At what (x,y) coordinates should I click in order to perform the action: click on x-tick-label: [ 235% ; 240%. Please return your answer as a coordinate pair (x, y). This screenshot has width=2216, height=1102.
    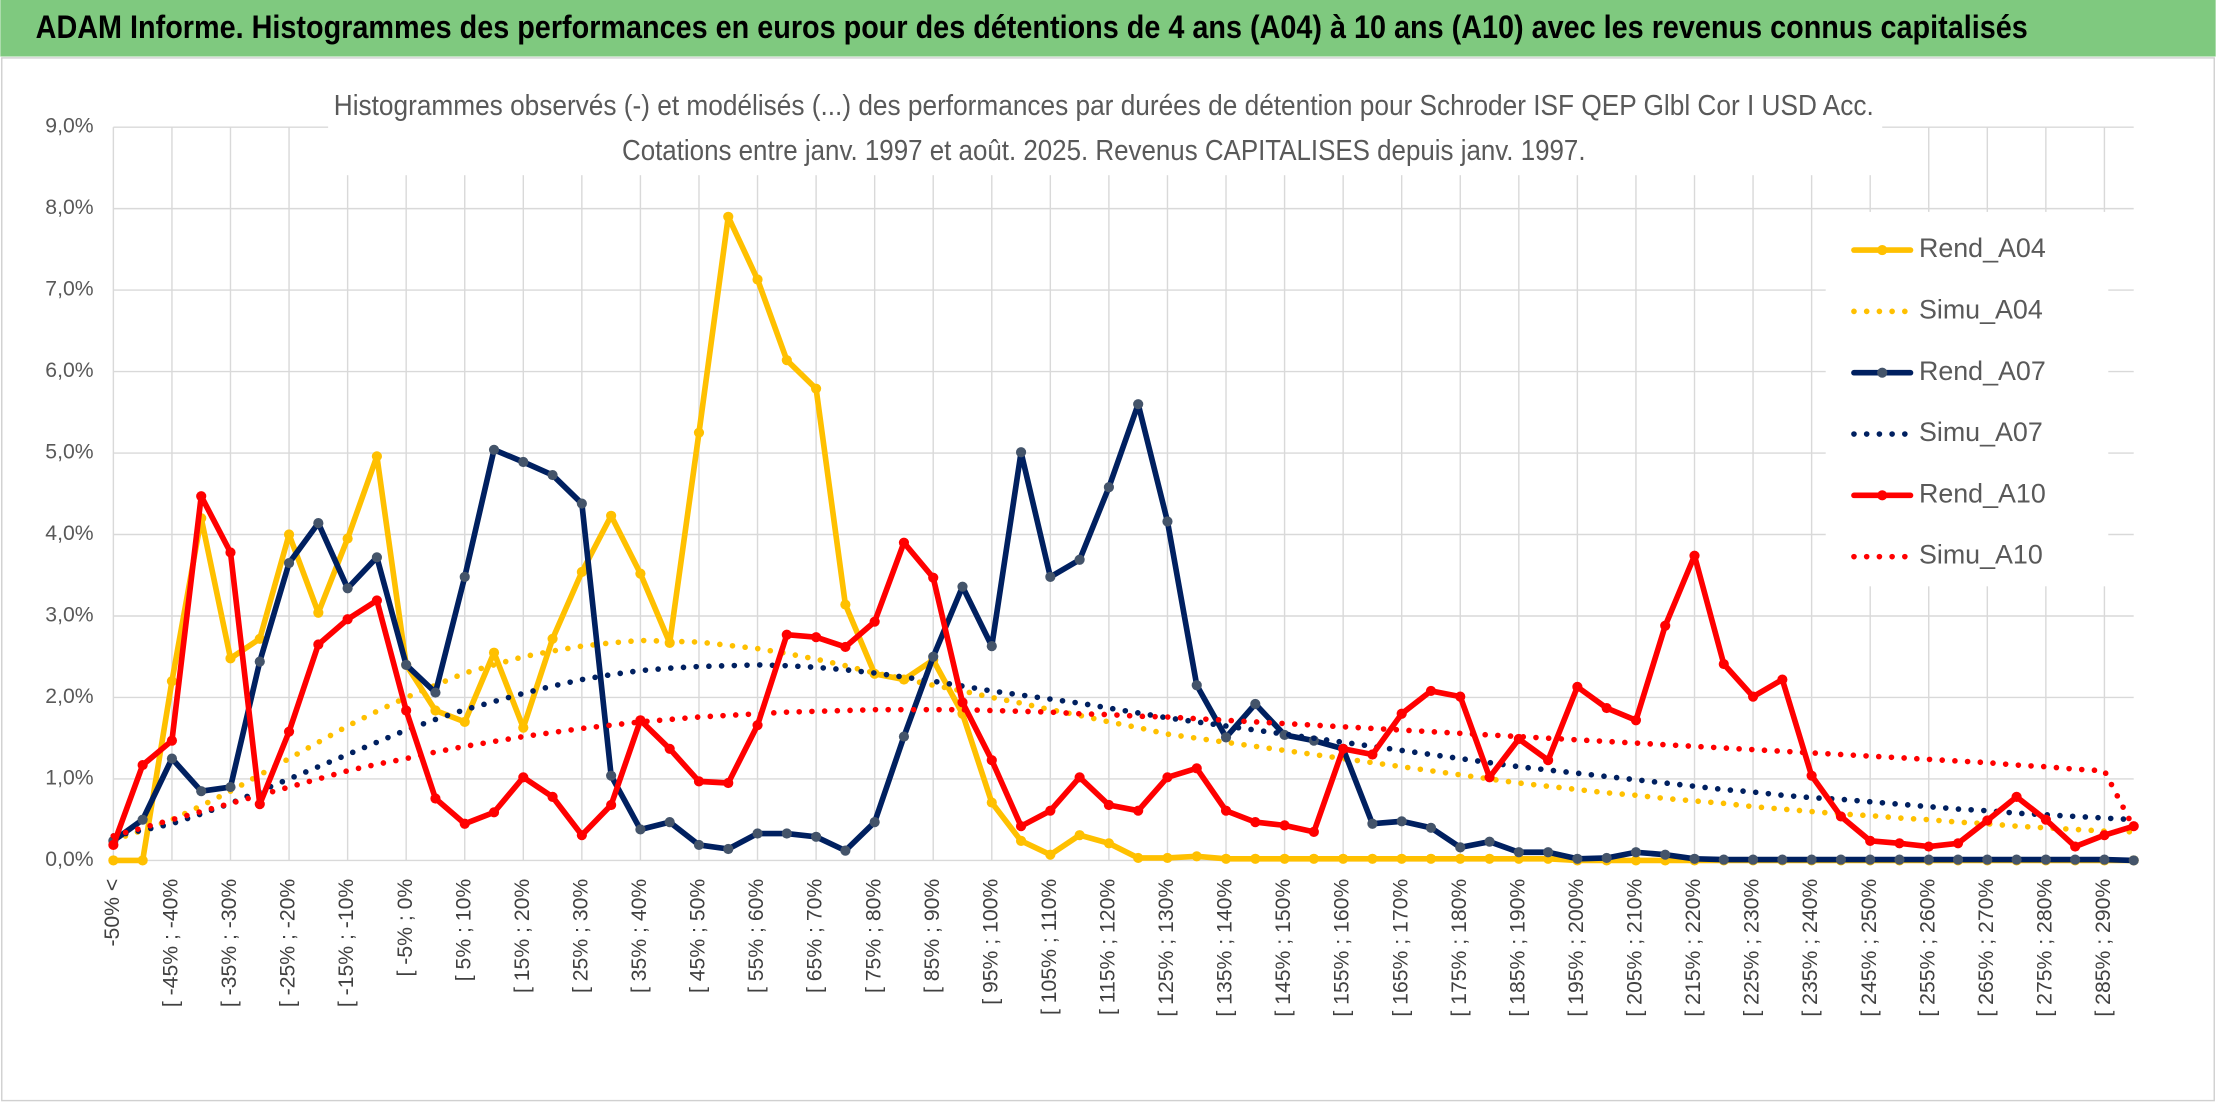
    Looking at the image, I should click on (1810, 948).